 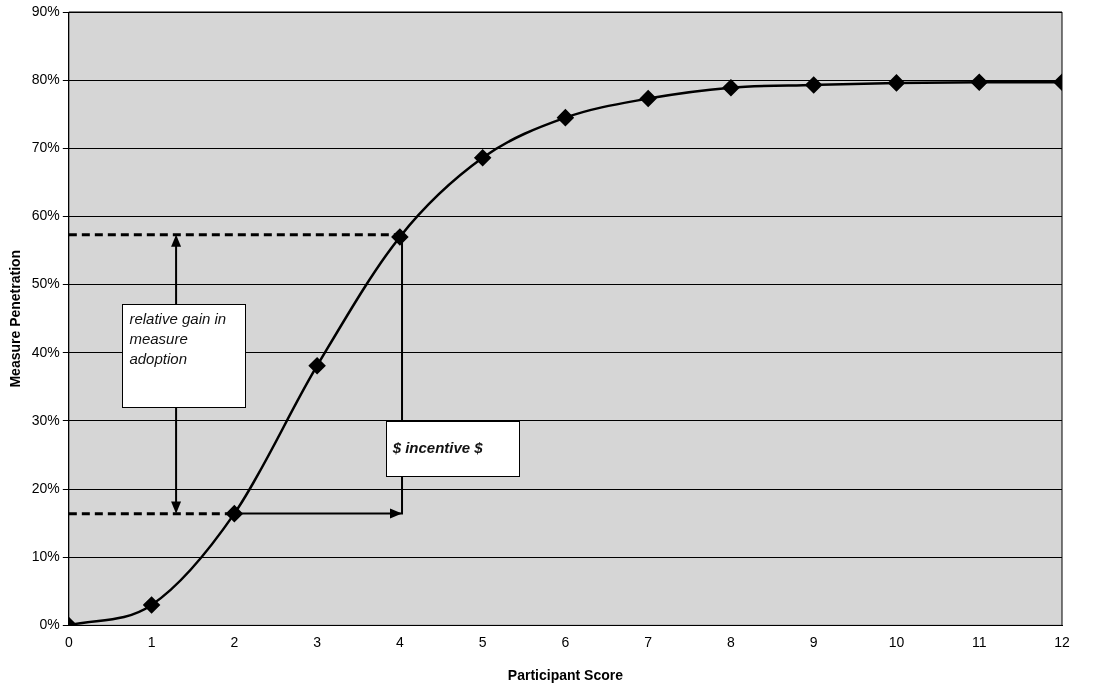 I want to click on x-tick-label: 2, so click(x=234, y=641).